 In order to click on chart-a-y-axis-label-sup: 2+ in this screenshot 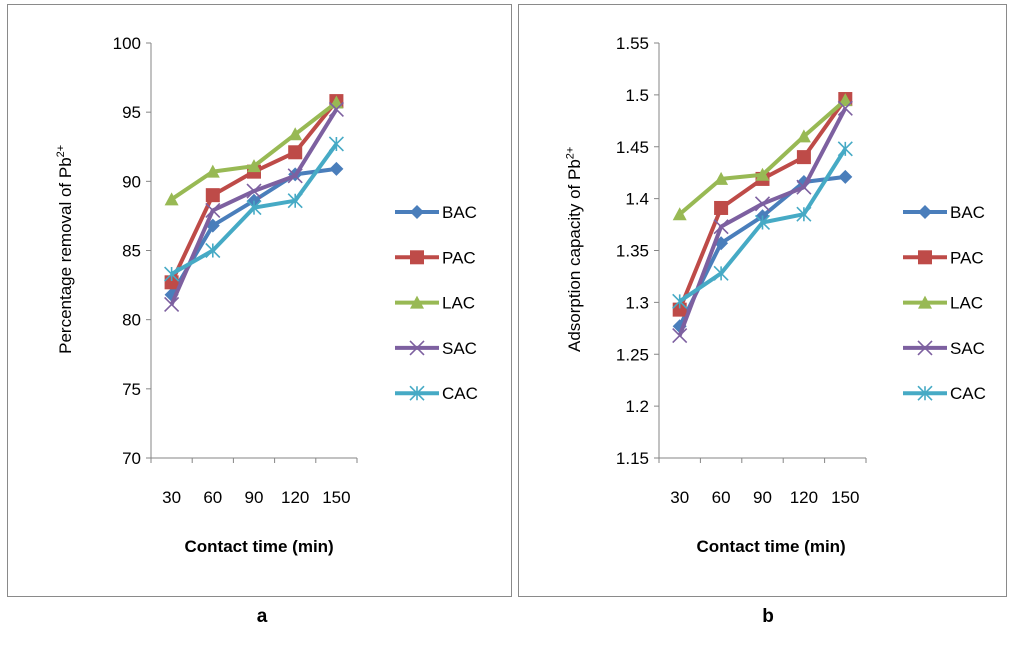, I will do `click(60, 150)`.